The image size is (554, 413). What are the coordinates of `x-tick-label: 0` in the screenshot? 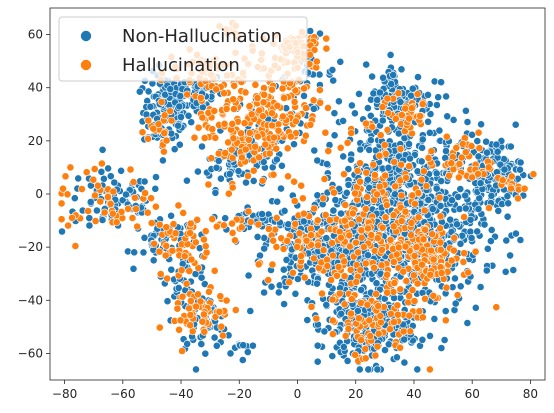 It's located at (298, 394).